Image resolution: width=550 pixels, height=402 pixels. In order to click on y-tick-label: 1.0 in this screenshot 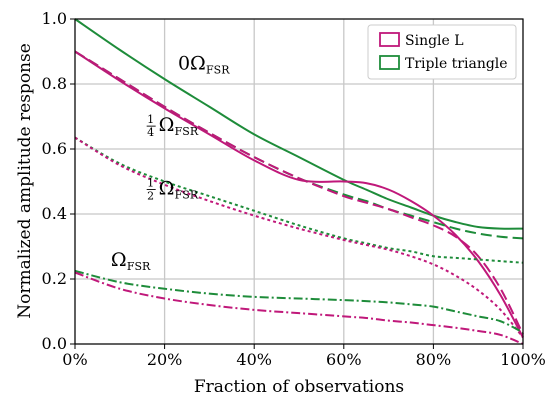, I will do `click(54, 18)`.